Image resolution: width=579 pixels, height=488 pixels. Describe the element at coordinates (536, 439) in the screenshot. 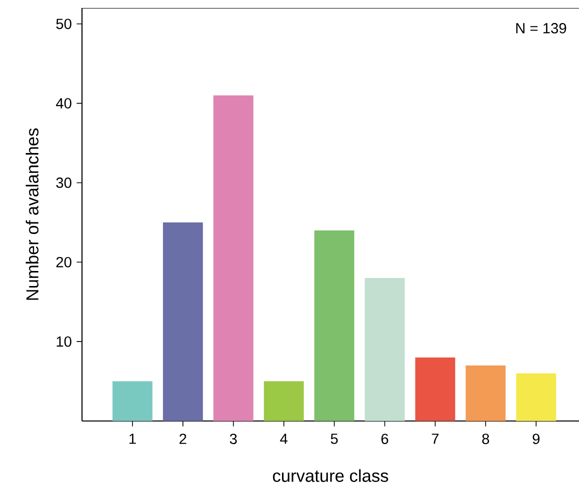

I see `x-tick-label: 9` at that location.